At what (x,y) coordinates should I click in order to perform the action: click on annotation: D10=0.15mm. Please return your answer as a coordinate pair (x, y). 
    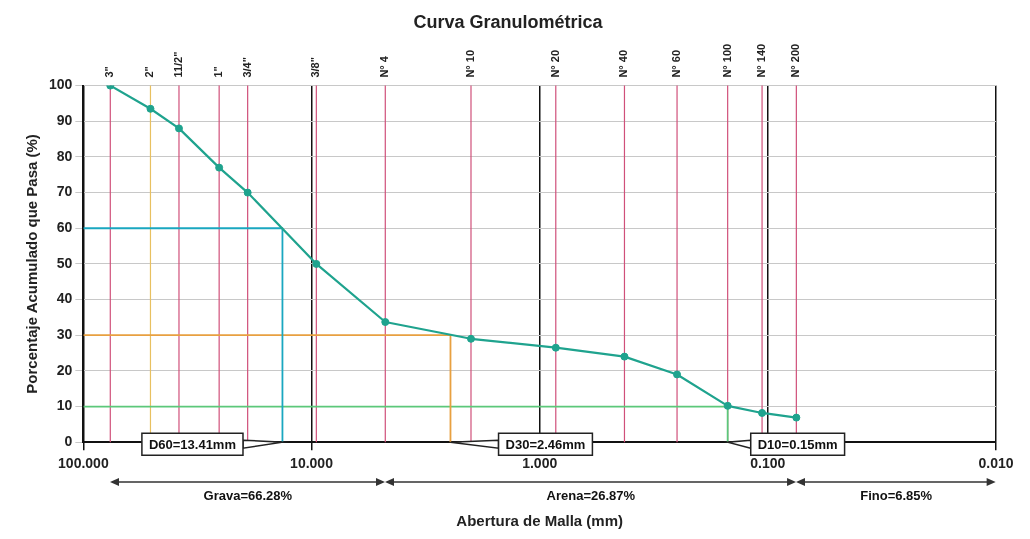
    Looking at the image, I should click on (797, 444).